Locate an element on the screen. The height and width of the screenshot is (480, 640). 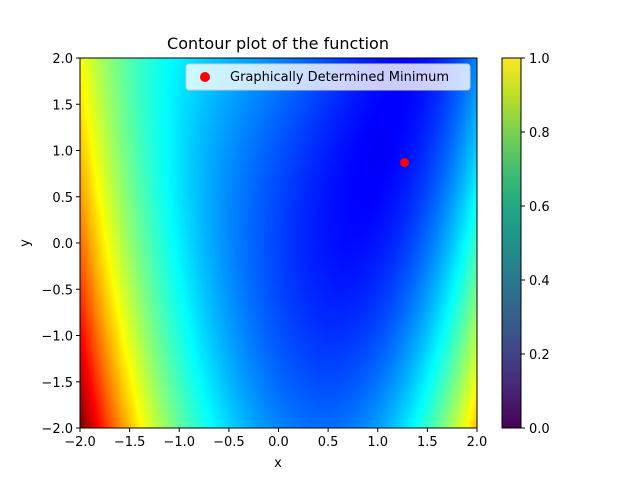
y-axis: −2.0 −1.5 −1.0 −0.5 0.0 0.5 1.0 1.5 2.0 is located at coordinates (60, 244).